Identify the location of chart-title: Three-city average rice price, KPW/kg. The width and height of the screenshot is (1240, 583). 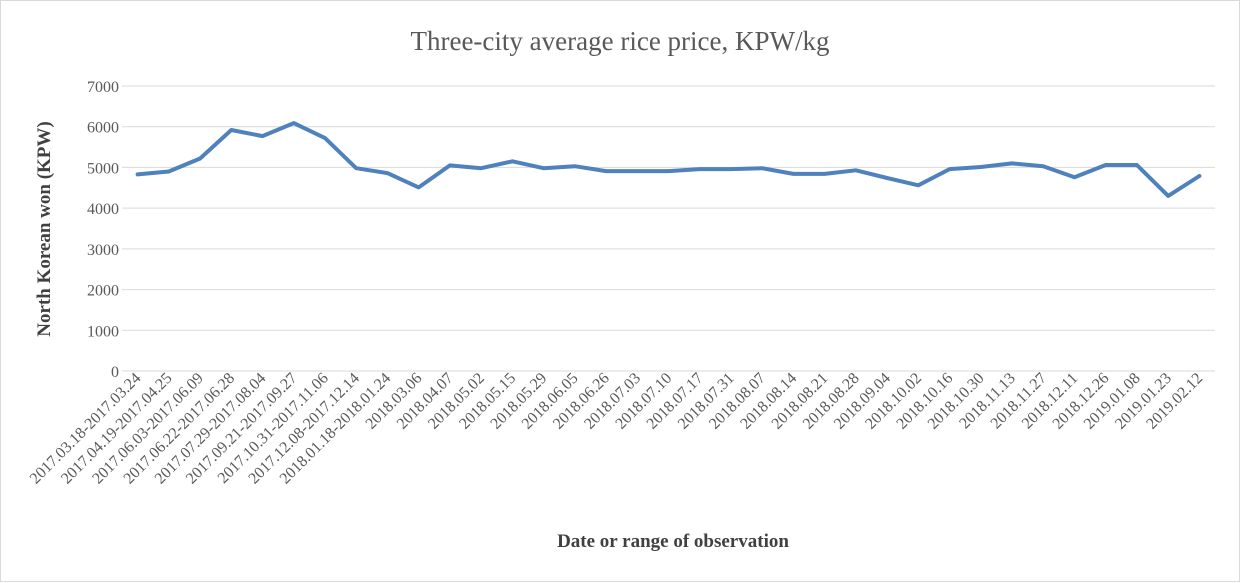
(619, 41).